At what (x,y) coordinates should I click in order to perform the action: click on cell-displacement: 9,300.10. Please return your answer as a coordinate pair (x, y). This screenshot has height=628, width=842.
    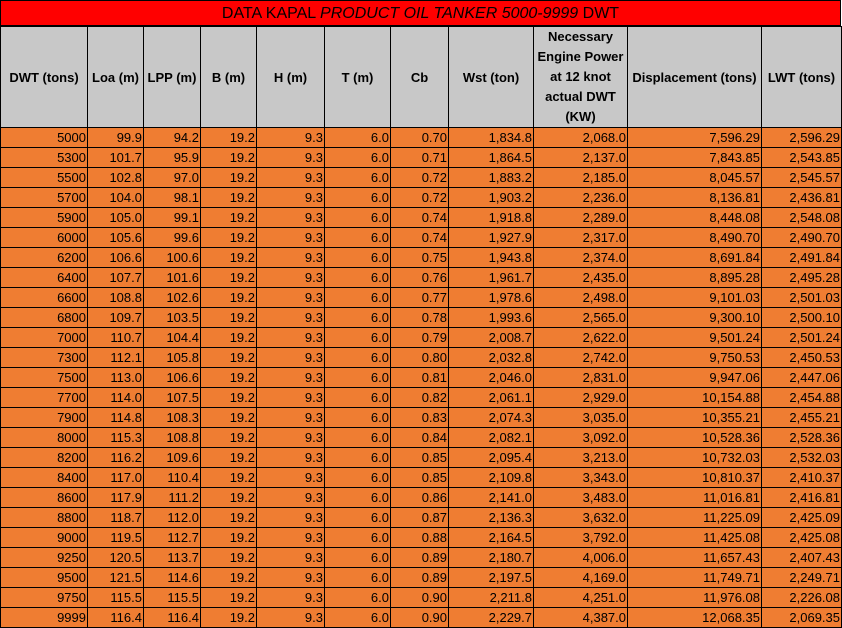
    Looking at the image, I should click on (694, 317).